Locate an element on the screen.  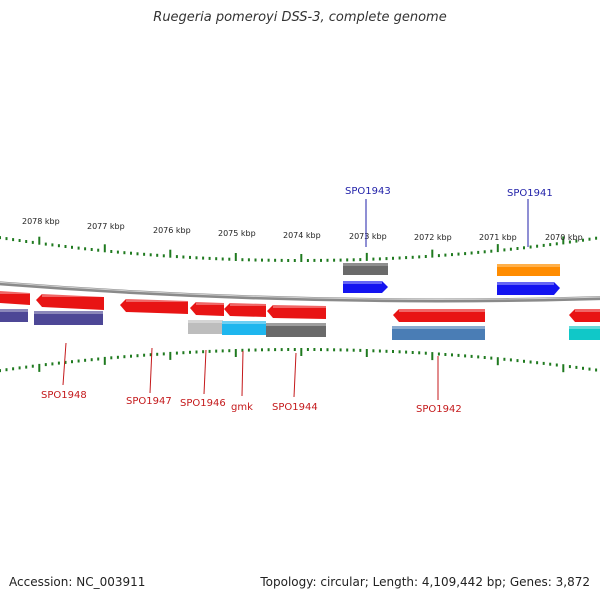
leader-line-gmk is located at coordinates (242, 373).